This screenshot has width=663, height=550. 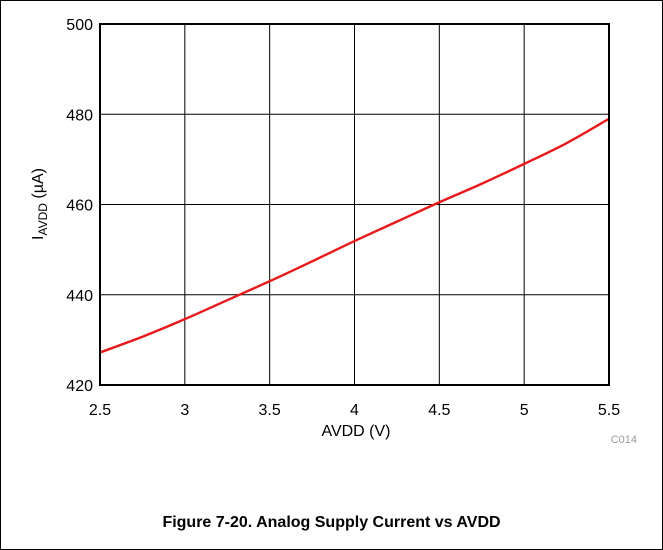 I want to click on x-tick-labels: 2.5 3 3.5 4 4.5 5 5.5, so click(x=354, y=410).